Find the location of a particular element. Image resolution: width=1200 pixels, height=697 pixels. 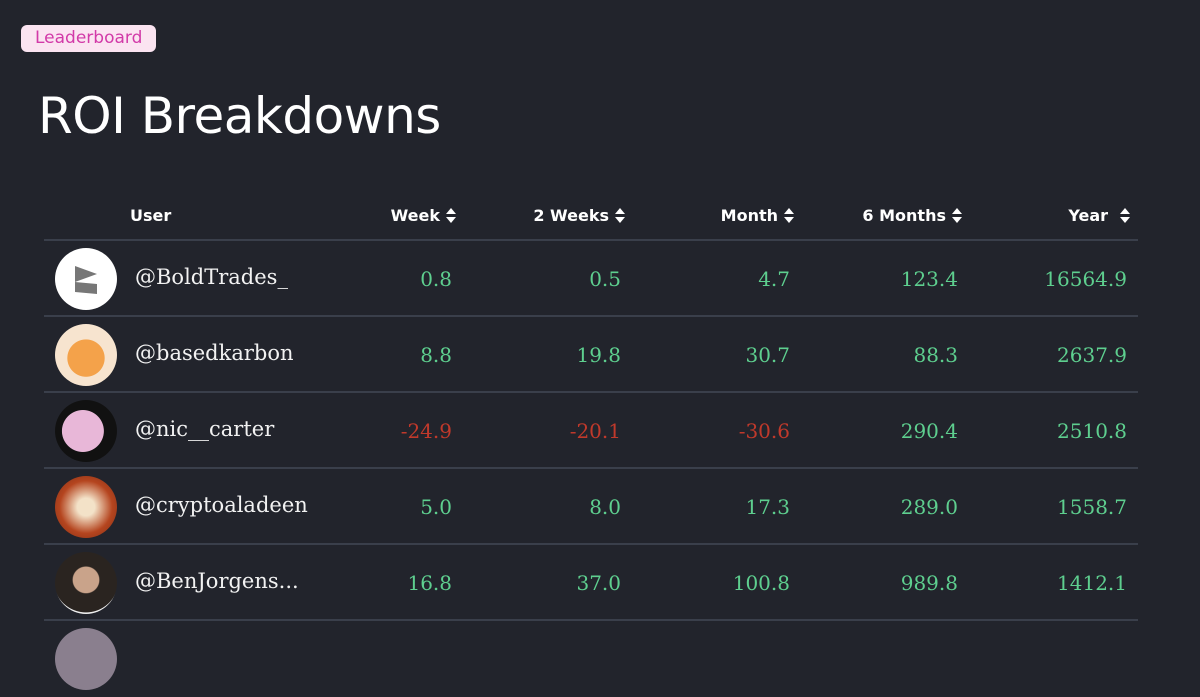

roi-value: 37.0 is located at coordinates (598, 583).